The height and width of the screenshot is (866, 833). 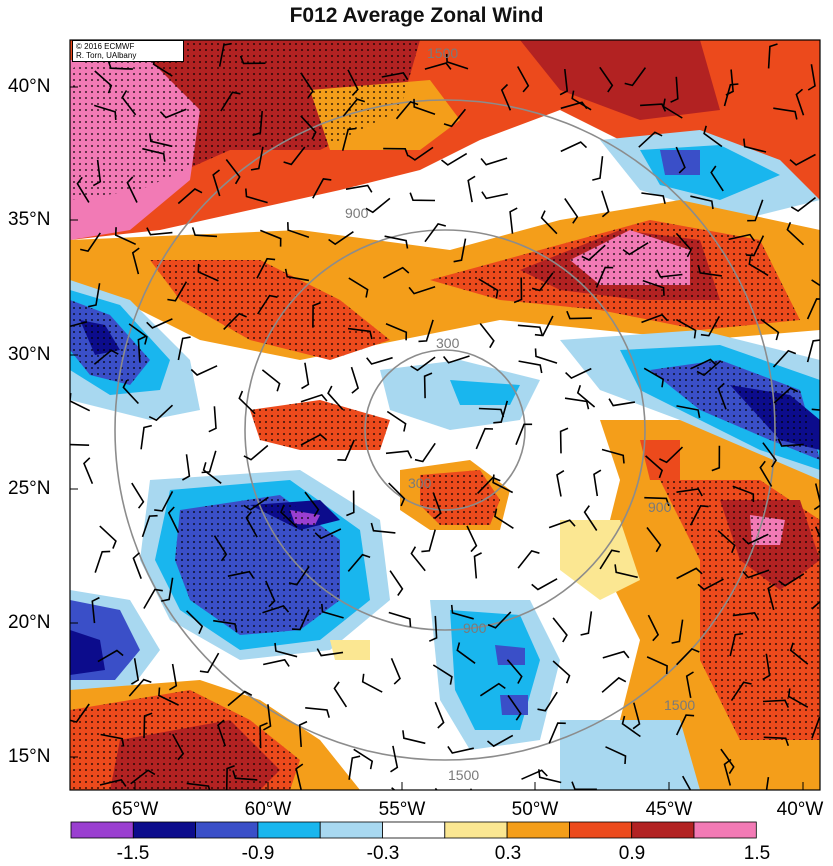 I want to click on colorbar-label: -1.5, so click(x=133, y=853).